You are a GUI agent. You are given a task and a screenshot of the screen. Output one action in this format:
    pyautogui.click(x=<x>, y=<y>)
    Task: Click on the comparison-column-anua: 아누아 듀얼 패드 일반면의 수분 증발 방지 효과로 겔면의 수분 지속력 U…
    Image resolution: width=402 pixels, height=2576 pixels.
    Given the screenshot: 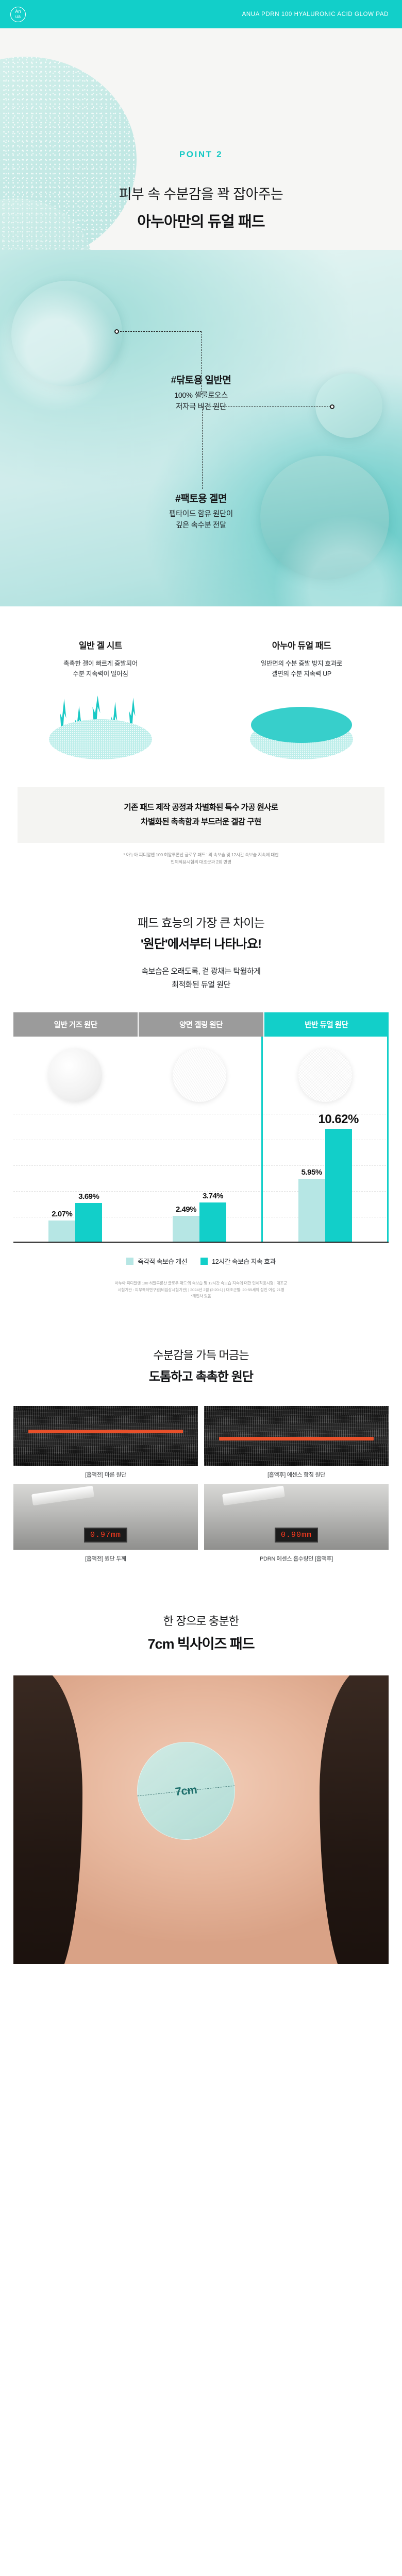 What is the action you would take?
    pyautogui.click(x=301, y=701)
    